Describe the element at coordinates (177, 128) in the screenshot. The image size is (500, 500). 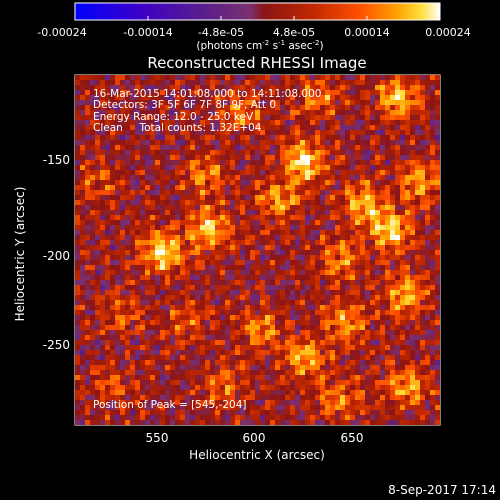
I see `annotation-clean-counts: Clean Total counts: 1.32E+04` at that location.